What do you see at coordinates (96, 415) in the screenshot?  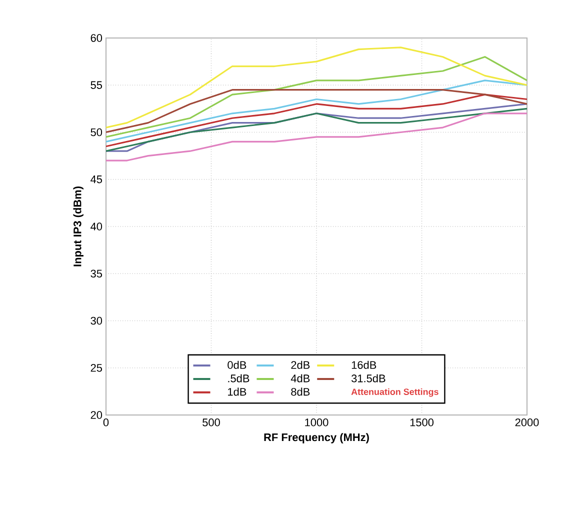 I see `y-tick-label: 20` at bounding box center [96, 415].